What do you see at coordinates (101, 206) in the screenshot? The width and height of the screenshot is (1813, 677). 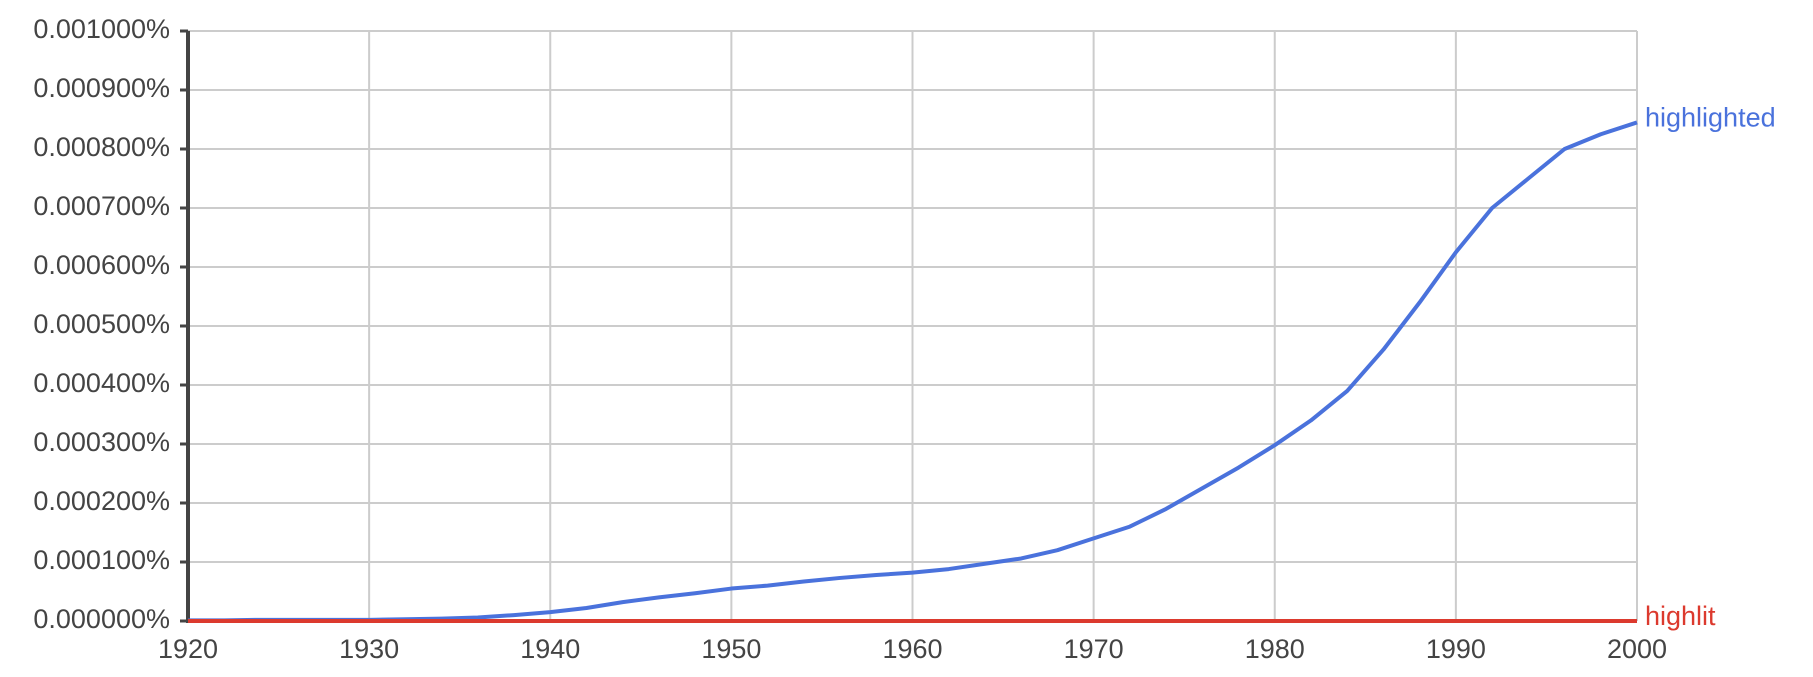 I see `y-tick-label: 0.000700%` at bounding box center [101, 206].